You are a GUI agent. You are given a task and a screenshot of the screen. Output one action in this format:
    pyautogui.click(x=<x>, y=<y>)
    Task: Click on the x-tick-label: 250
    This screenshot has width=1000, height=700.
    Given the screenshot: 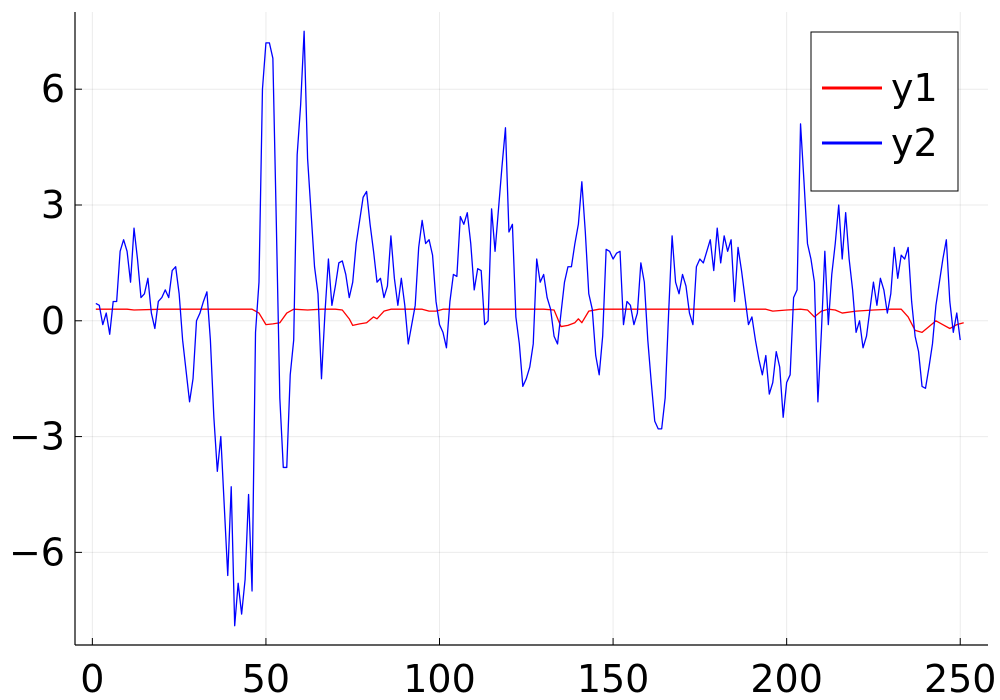 What is the action you would take?
    pyautogui.click(x=960, y=678)
    